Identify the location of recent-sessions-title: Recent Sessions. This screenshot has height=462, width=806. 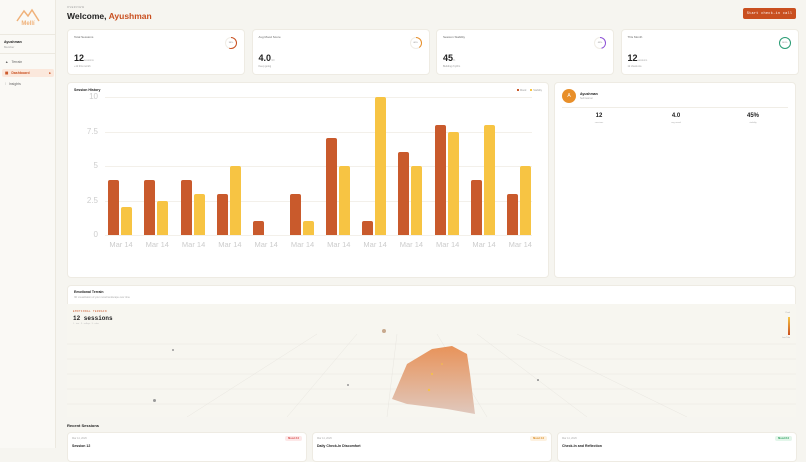
(83, 425).